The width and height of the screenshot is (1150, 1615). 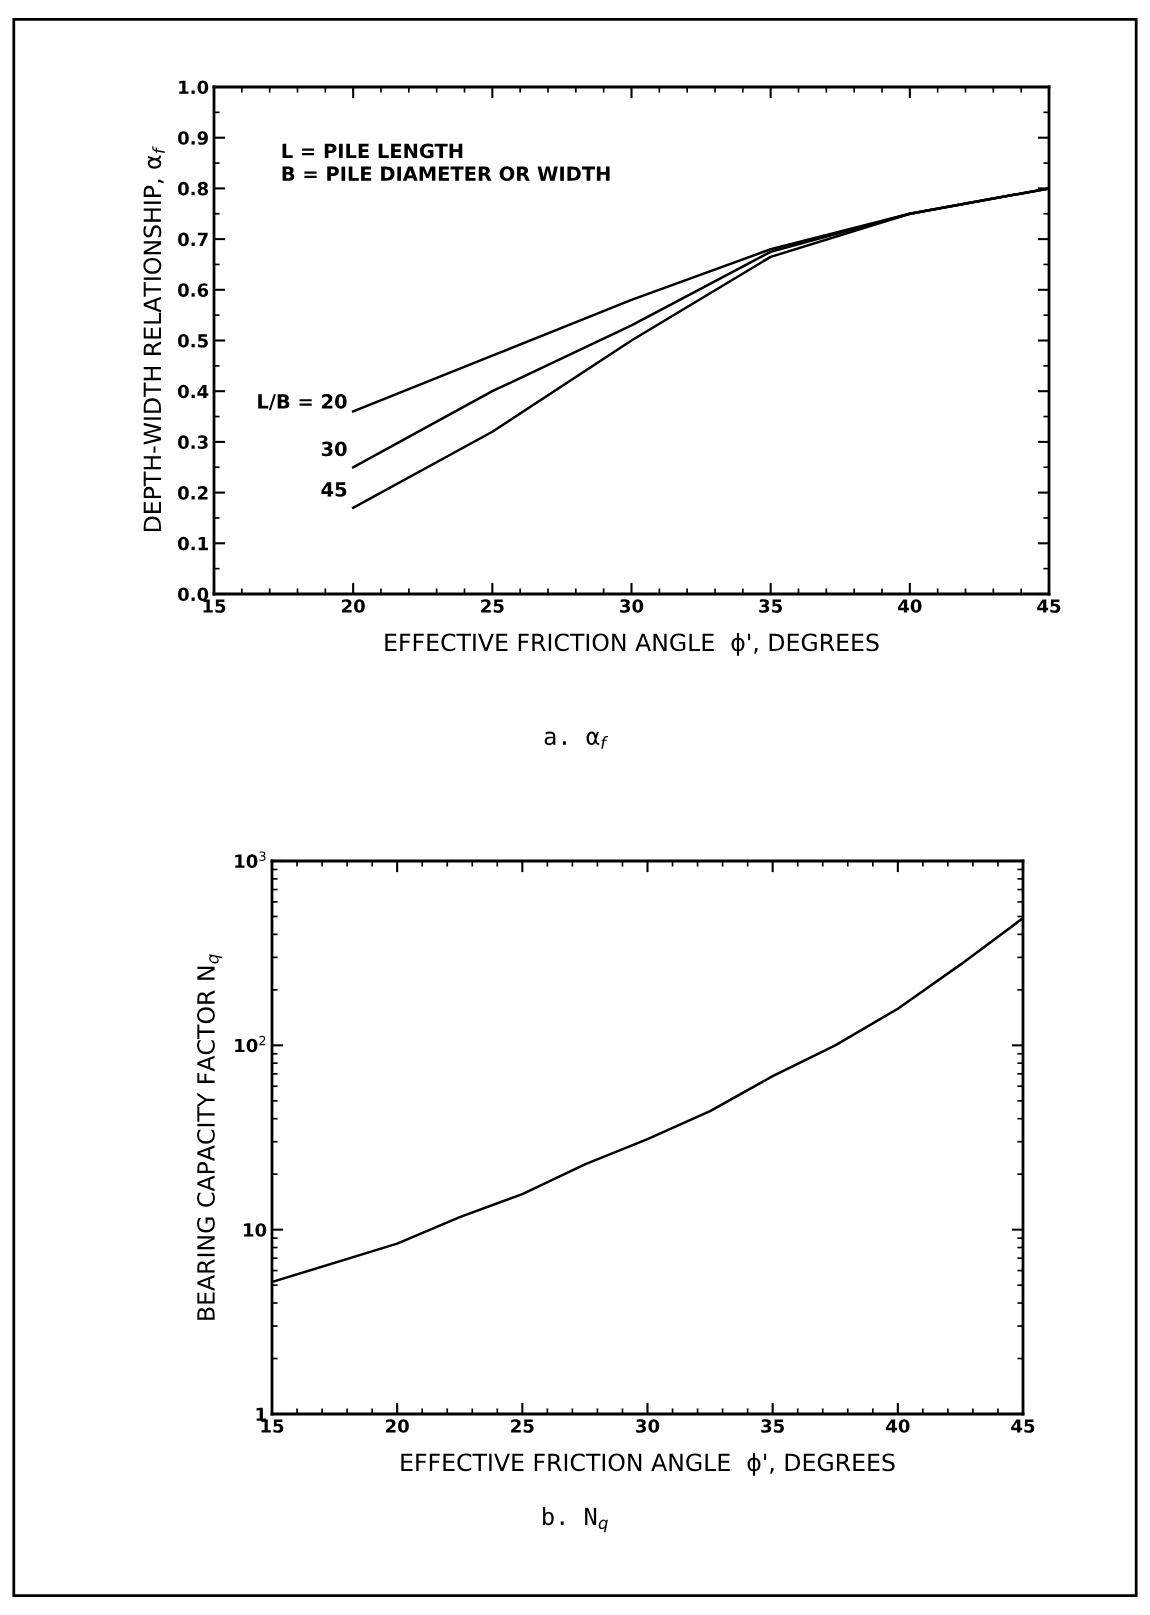 What do you see at coordinates (334, 449) in the screenshot?
I see `annotation: 30` at bounding box center [334, 449].